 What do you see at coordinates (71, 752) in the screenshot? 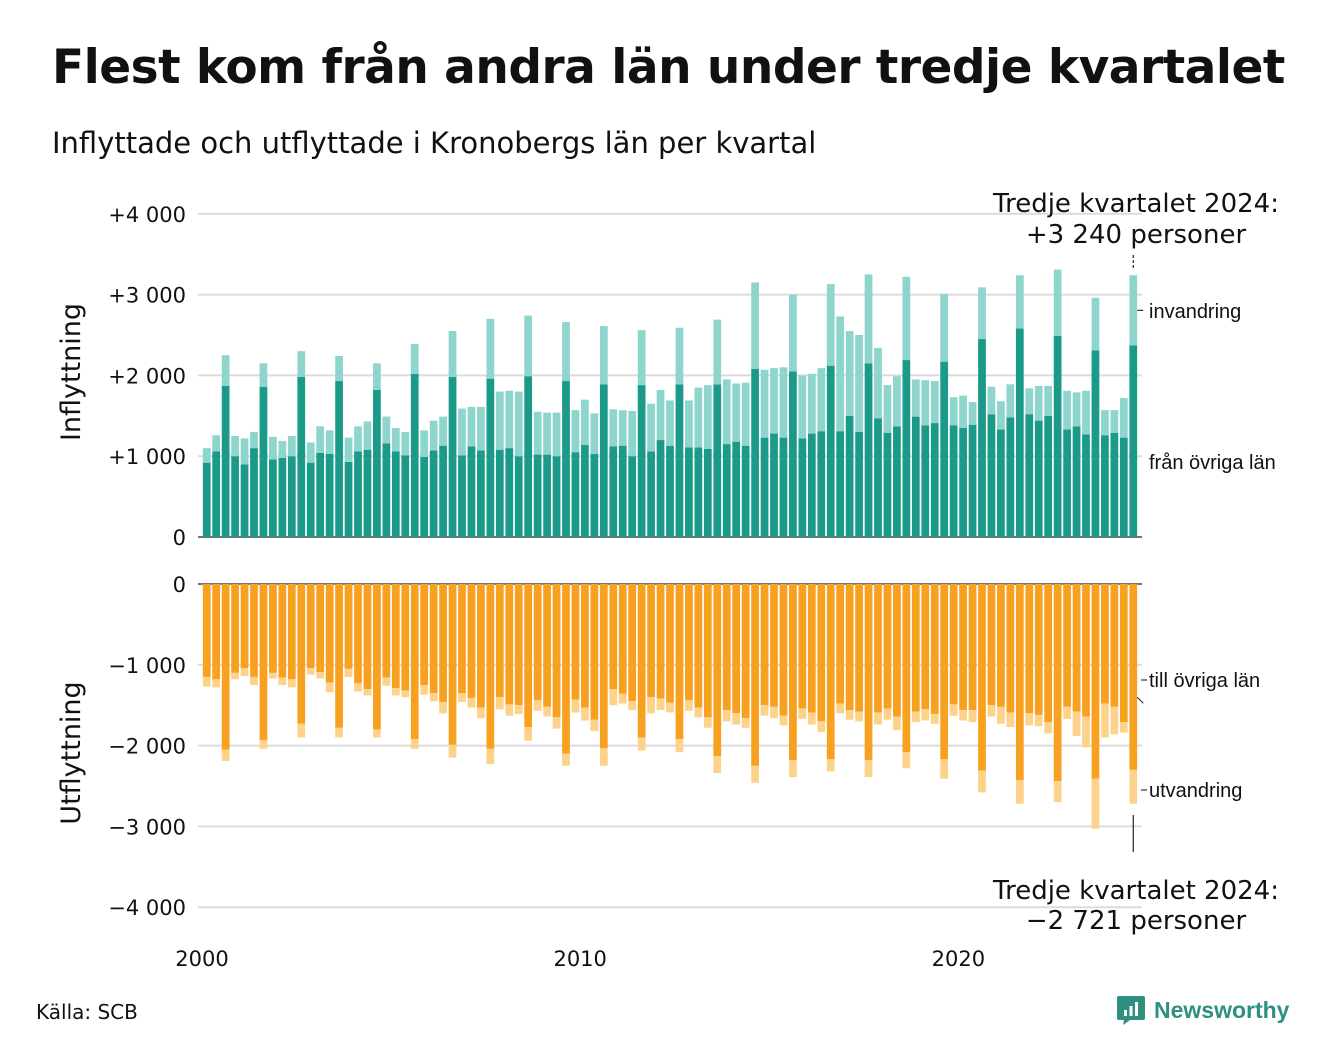
I see `y-axis-title-utflyttning: Utflyttning` at bounding box center [71, 752].